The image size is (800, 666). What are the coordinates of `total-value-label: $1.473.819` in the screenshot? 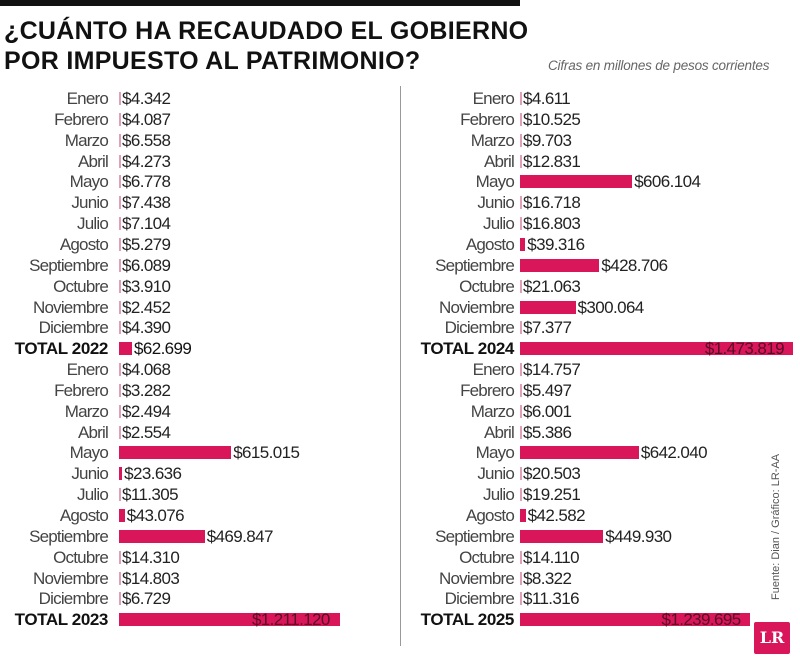 It's located at (744, 349).